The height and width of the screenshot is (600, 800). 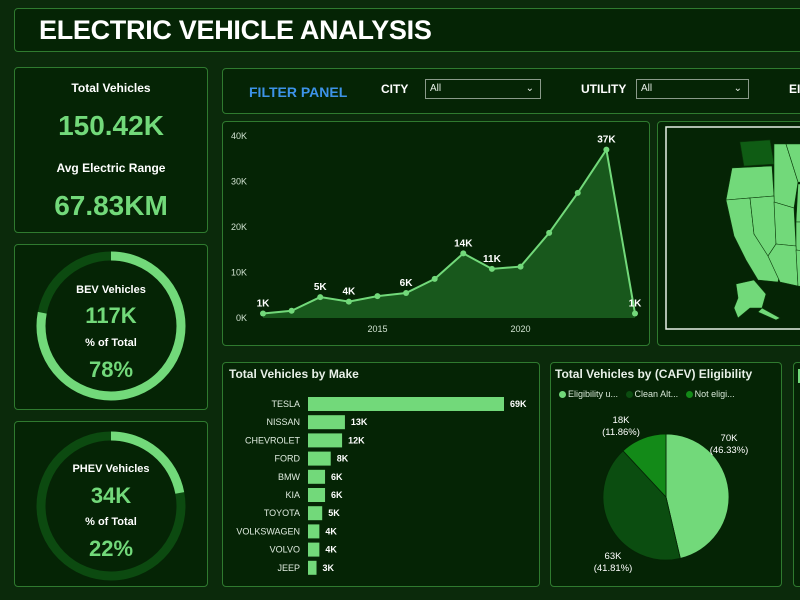 I want to click on bev-card: BEV Vehicles 117K % of Total 78%, so click(x=111, y=327).